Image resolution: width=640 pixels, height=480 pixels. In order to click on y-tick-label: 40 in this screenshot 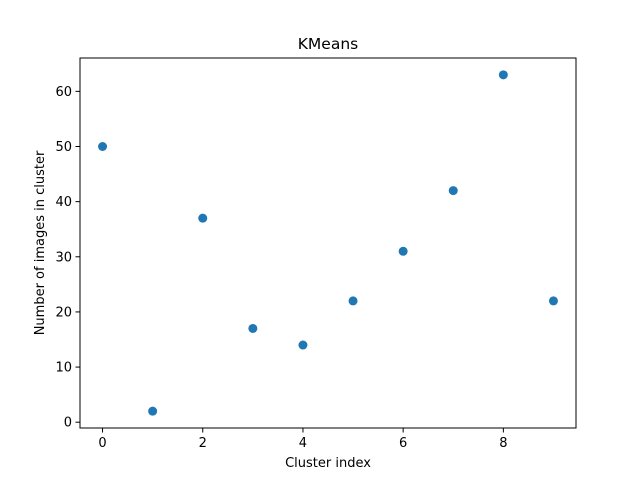, I will do `click(63, 202)`.